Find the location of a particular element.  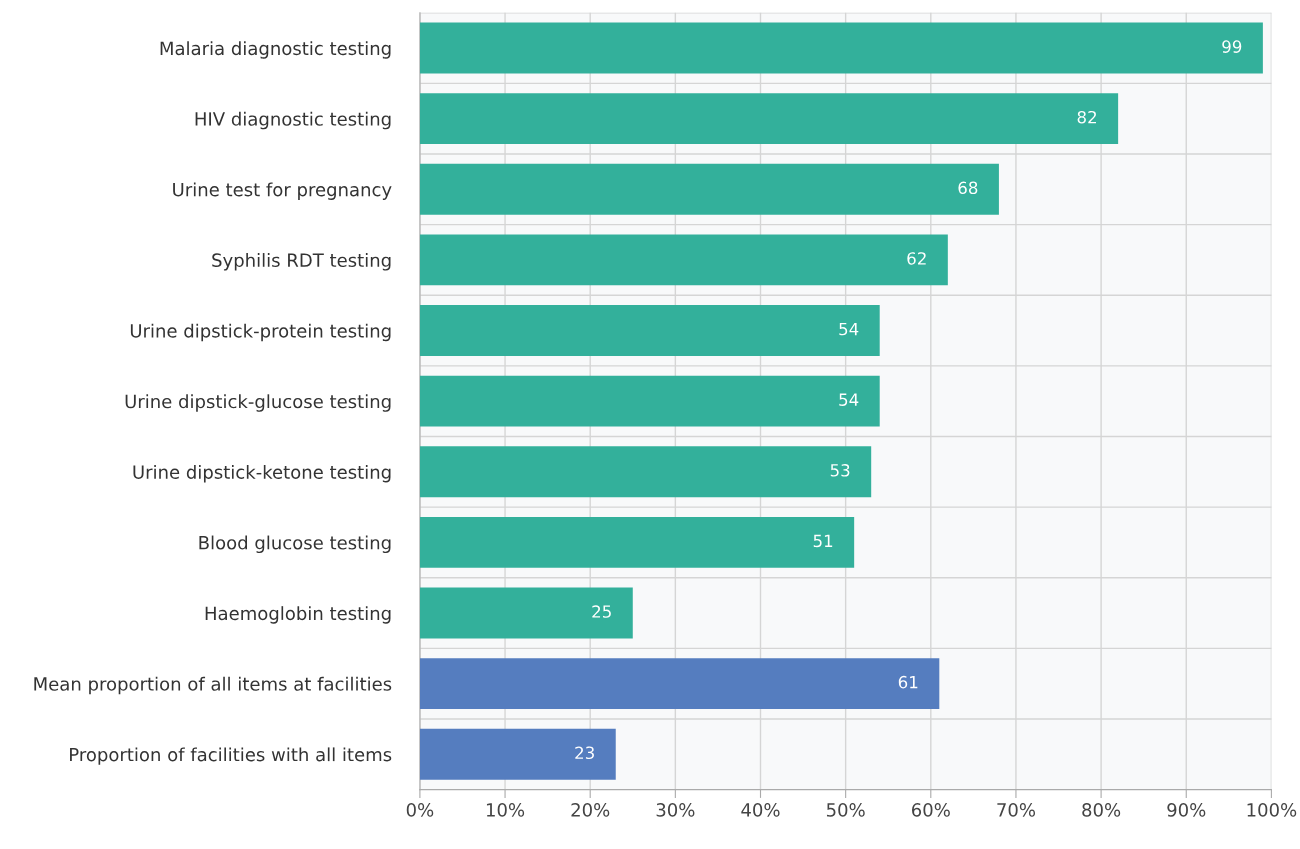

y-tick-label: Blood glucose testing is located at coordinates (295, 544).